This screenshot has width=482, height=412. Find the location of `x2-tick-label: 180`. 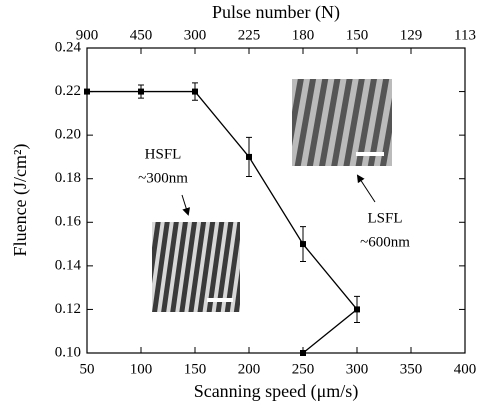

x2-tick-label: 180 is located at coordinates (303, 35).